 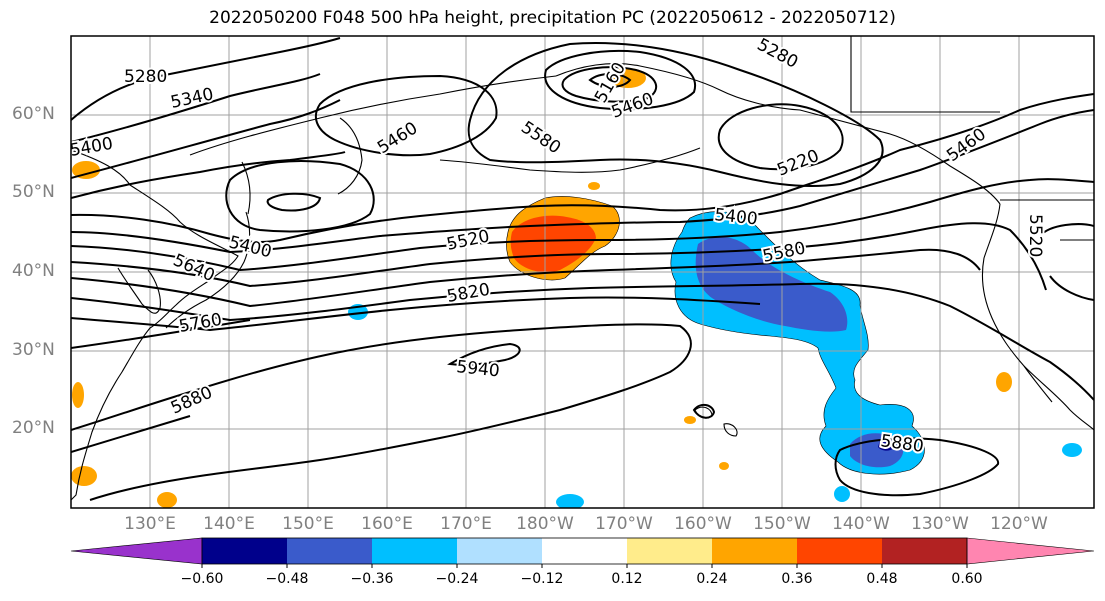 I want to click on coast-alaska, so click(x=778, y=134).